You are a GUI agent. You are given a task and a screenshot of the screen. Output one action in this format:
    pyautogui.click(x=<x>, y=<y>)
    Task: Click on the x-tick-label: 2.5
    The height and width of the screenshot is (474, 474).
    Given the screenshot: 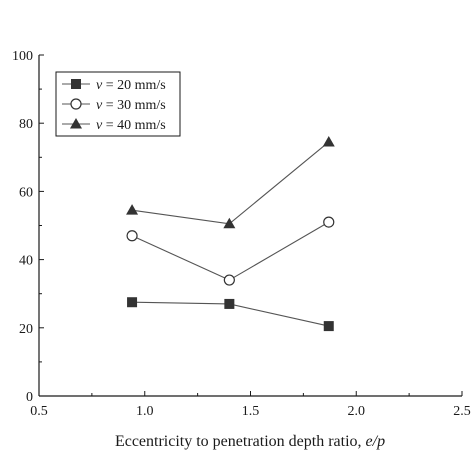 What is the action you would take?
    pyautogui.click(x=462, y=411)
    